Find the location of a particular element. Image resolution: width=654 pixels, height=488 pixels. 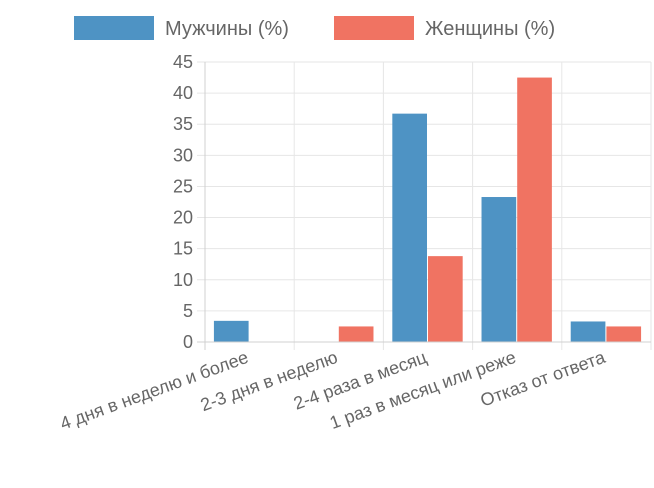

y-tick-label: 30 is located at coordinates (183, 155).